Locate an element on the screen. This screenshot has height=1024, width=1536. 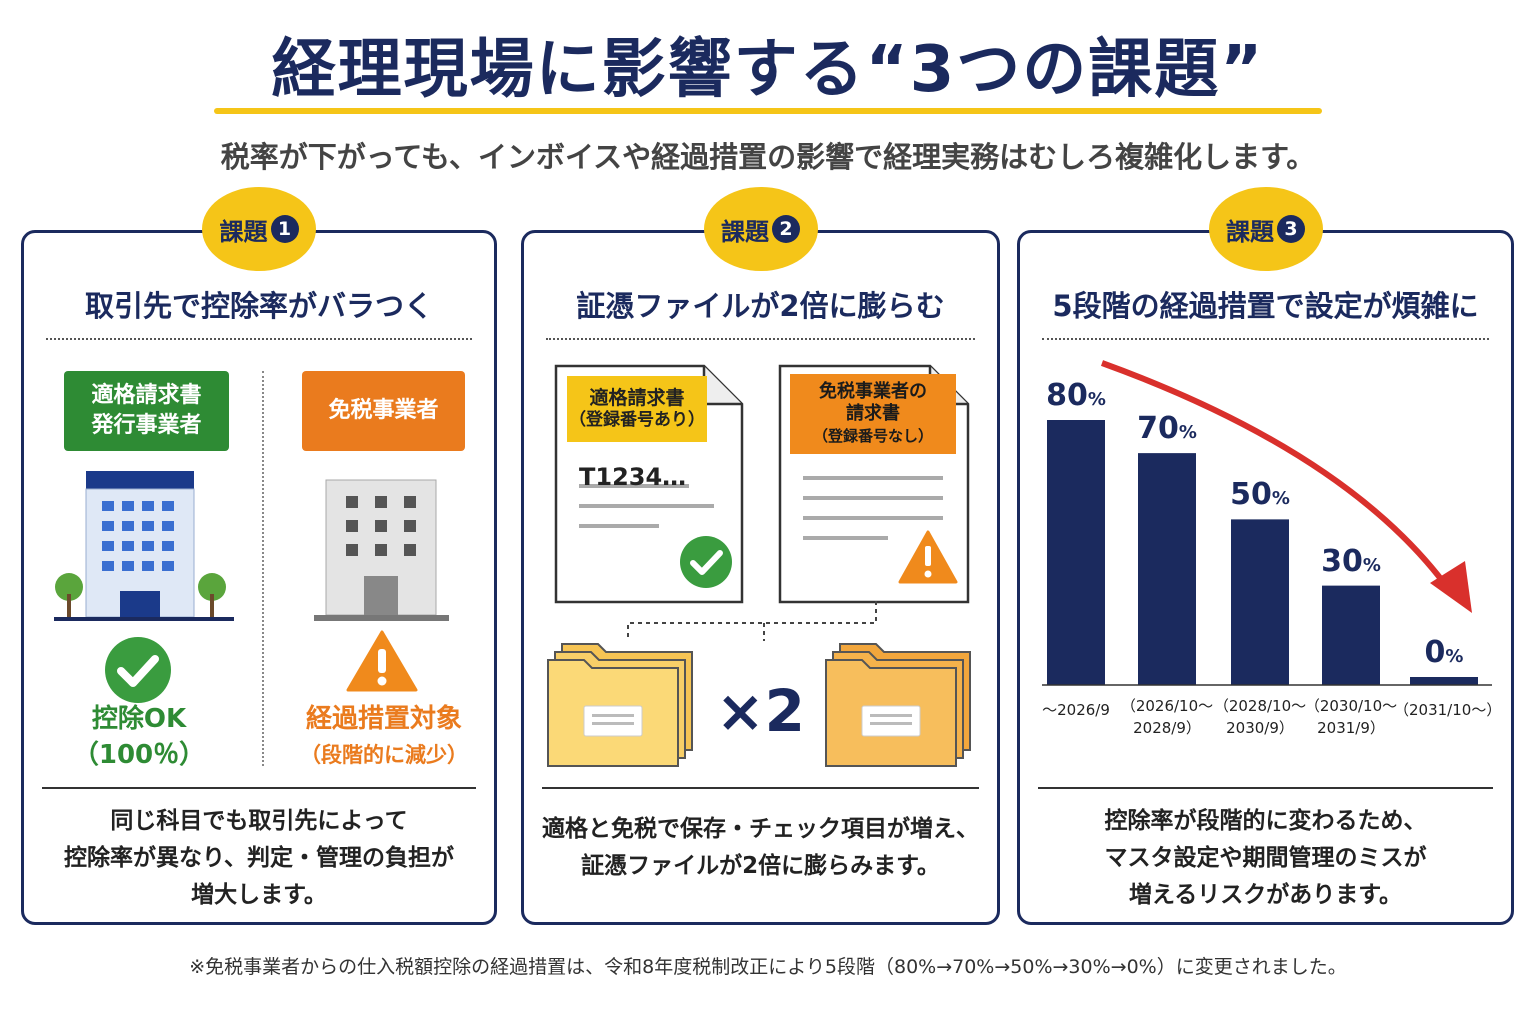
bar-value-label: 50% is located at coordinates (1260, 494).